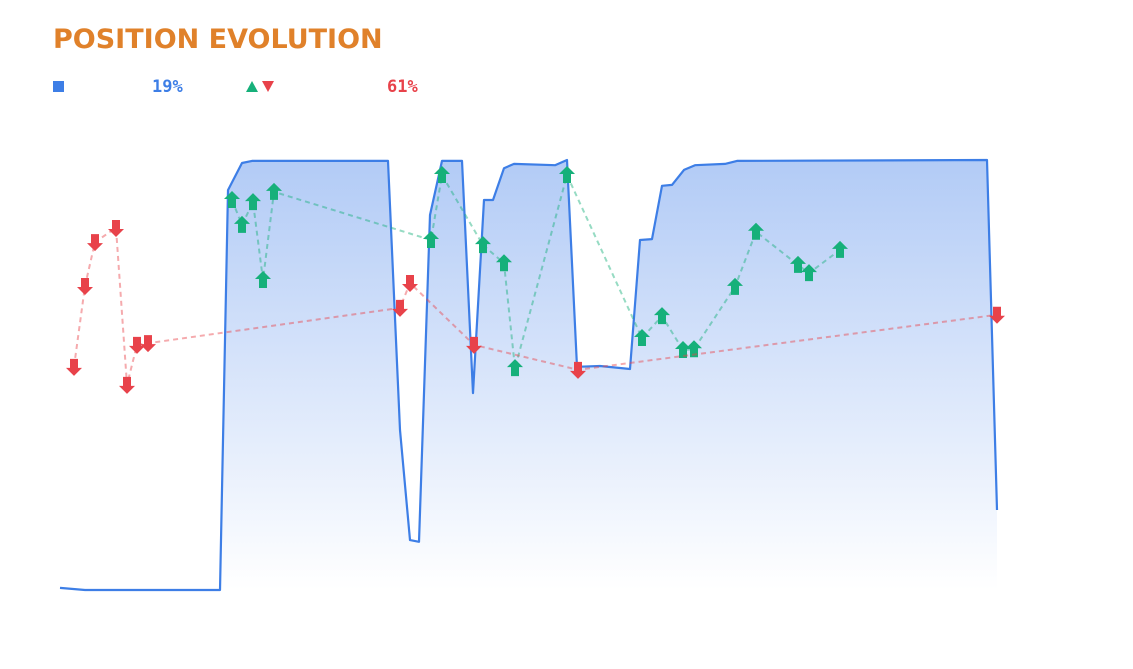 The image size is (1133, 669). What do you see at coordinates (58, 86) in the screenshot?
I see `legend-swatch` at bounding box center [58, 86].